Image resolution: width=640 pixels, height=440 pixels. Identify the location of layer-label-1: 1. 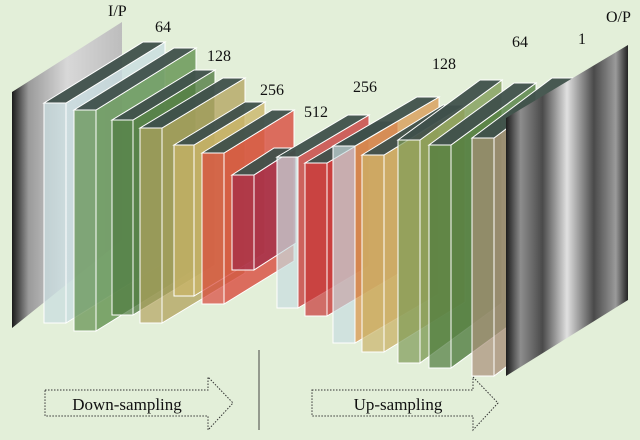
(582, 39).